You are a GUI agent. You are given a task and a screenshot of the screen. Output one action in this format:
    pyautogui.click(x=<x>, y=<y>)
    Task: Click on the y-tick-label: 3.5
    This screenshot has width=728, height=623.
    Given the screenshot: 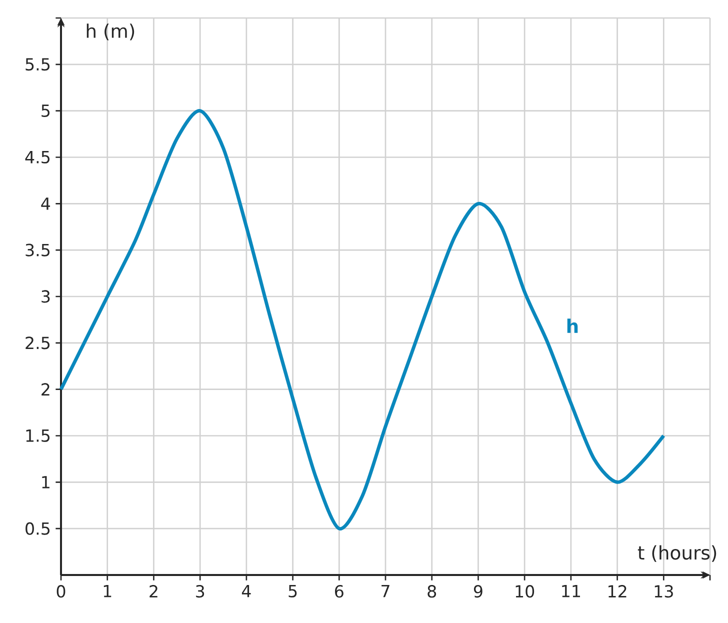 What is the action you would take?
    pyautogui.click(x=38, y=250)
    